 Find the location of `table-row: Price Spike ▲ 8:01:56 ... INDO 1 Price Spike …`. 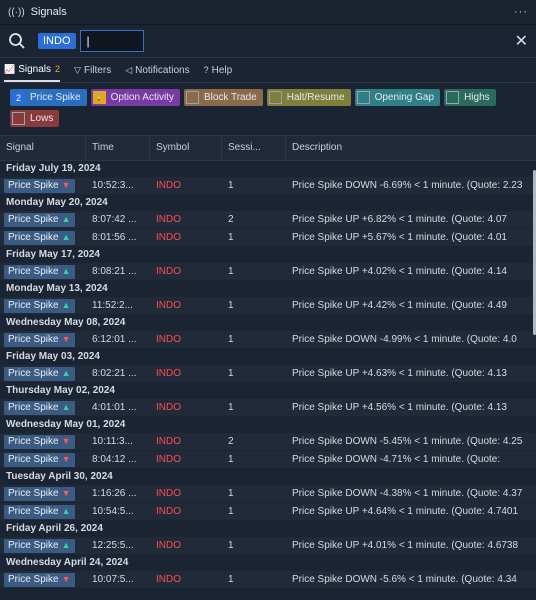

table-row: Price Spike ▲ 8:01:56 ... INDO 1 Price Spike … is located at coordinates (268, 238).